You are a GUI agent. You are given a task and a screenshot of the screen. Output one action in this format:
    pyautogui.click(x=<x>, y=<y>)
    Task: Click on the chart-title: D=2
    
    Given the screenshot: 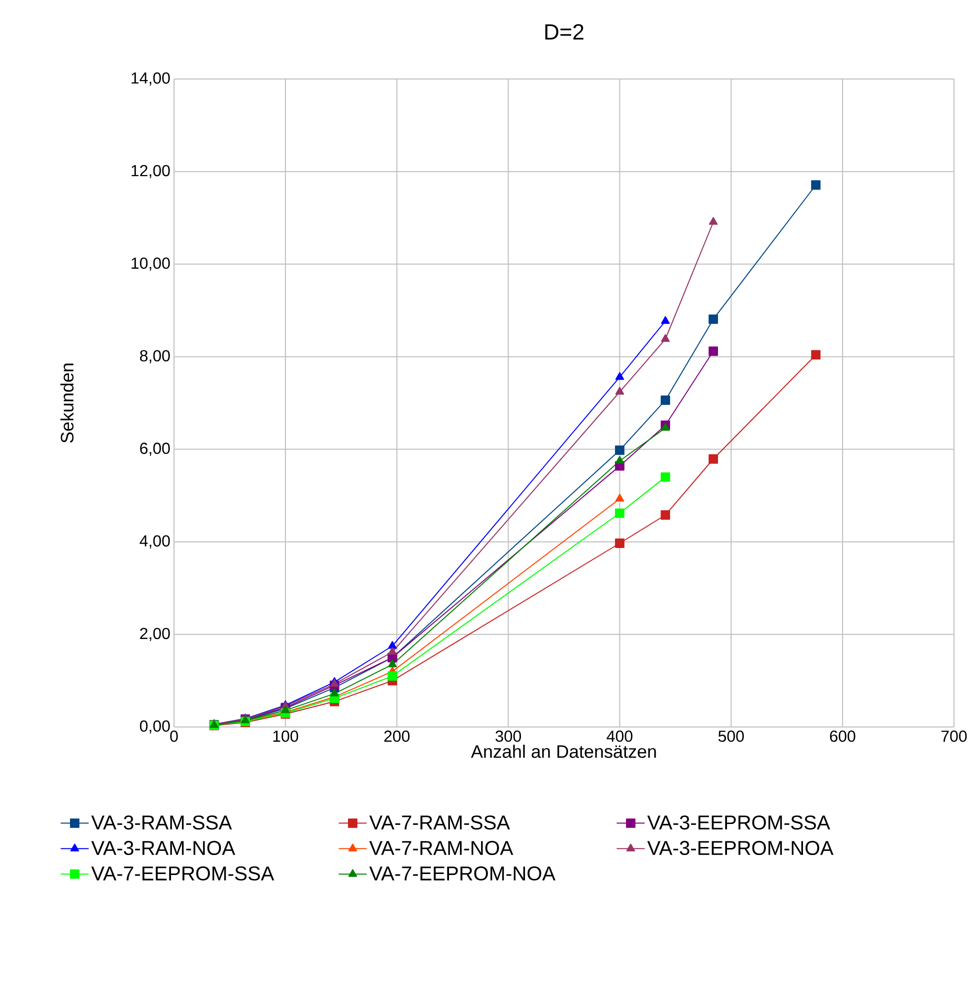 What is the action you would take?
    pyautogui.click(x=564, y=32)
    